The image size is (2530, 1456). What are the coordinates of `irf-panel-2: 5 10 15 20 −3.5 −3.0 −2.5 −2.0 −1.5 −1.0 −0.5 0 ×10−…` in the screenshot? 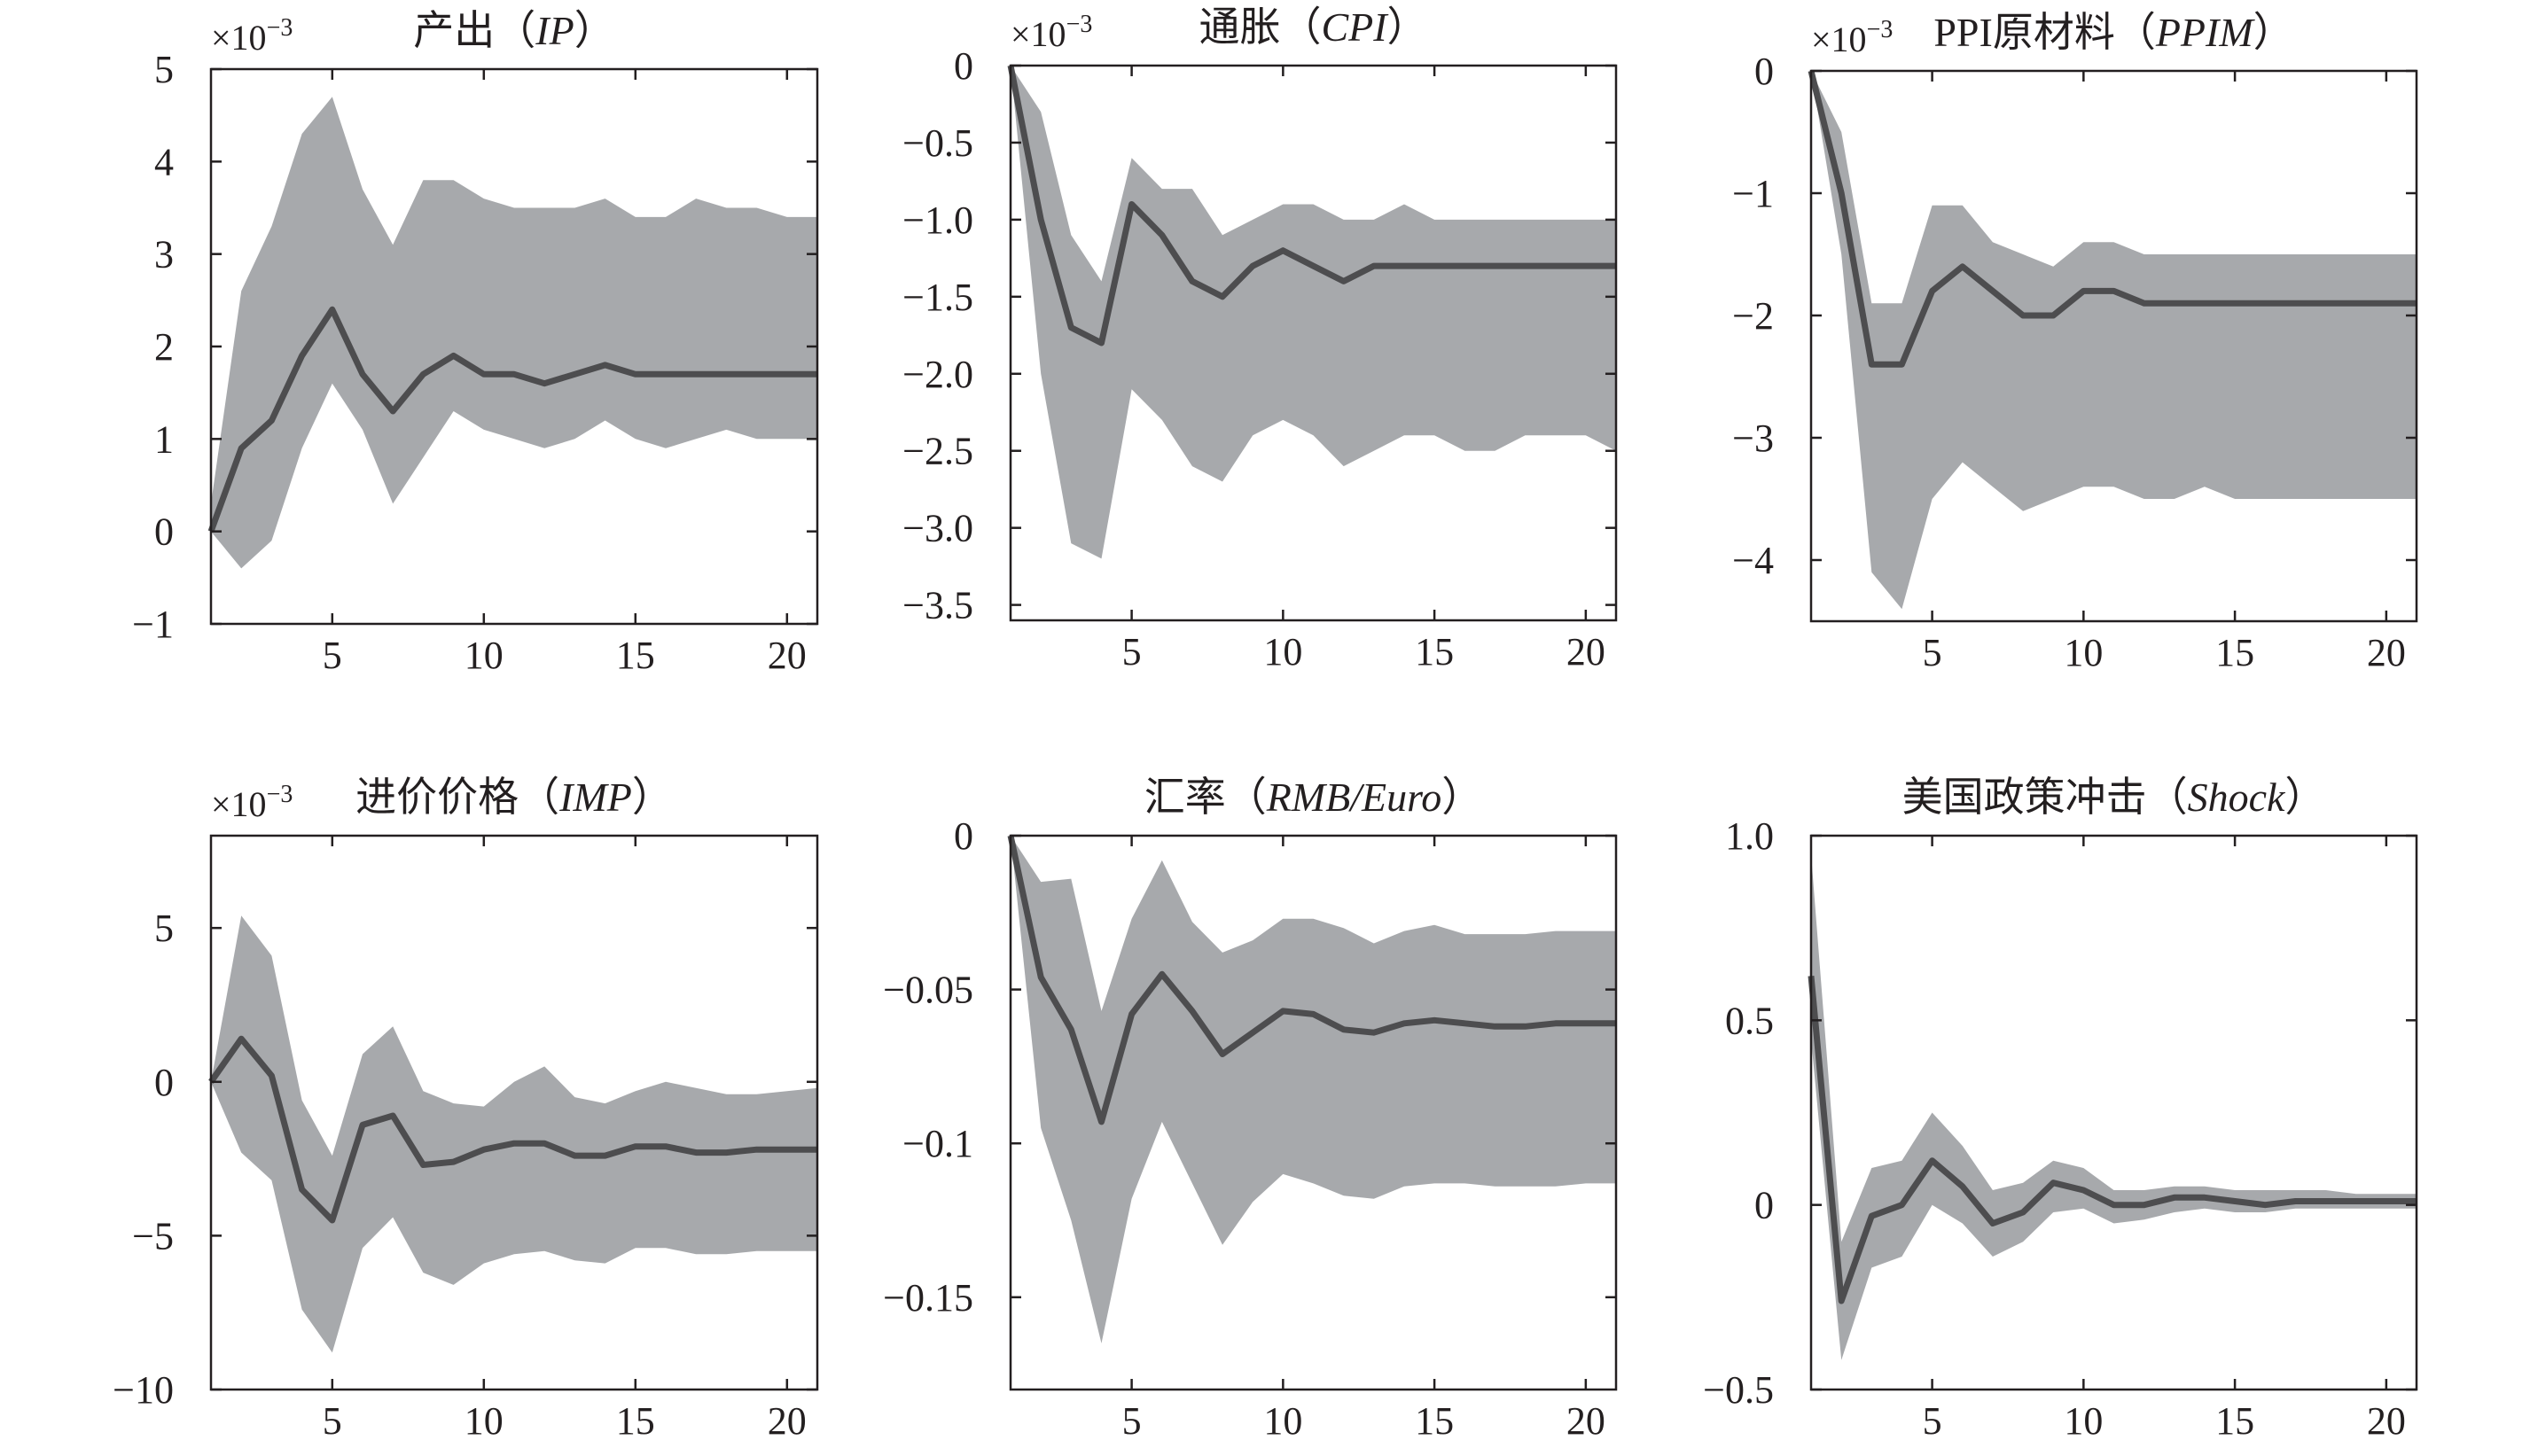 It's located at (1260, 338).